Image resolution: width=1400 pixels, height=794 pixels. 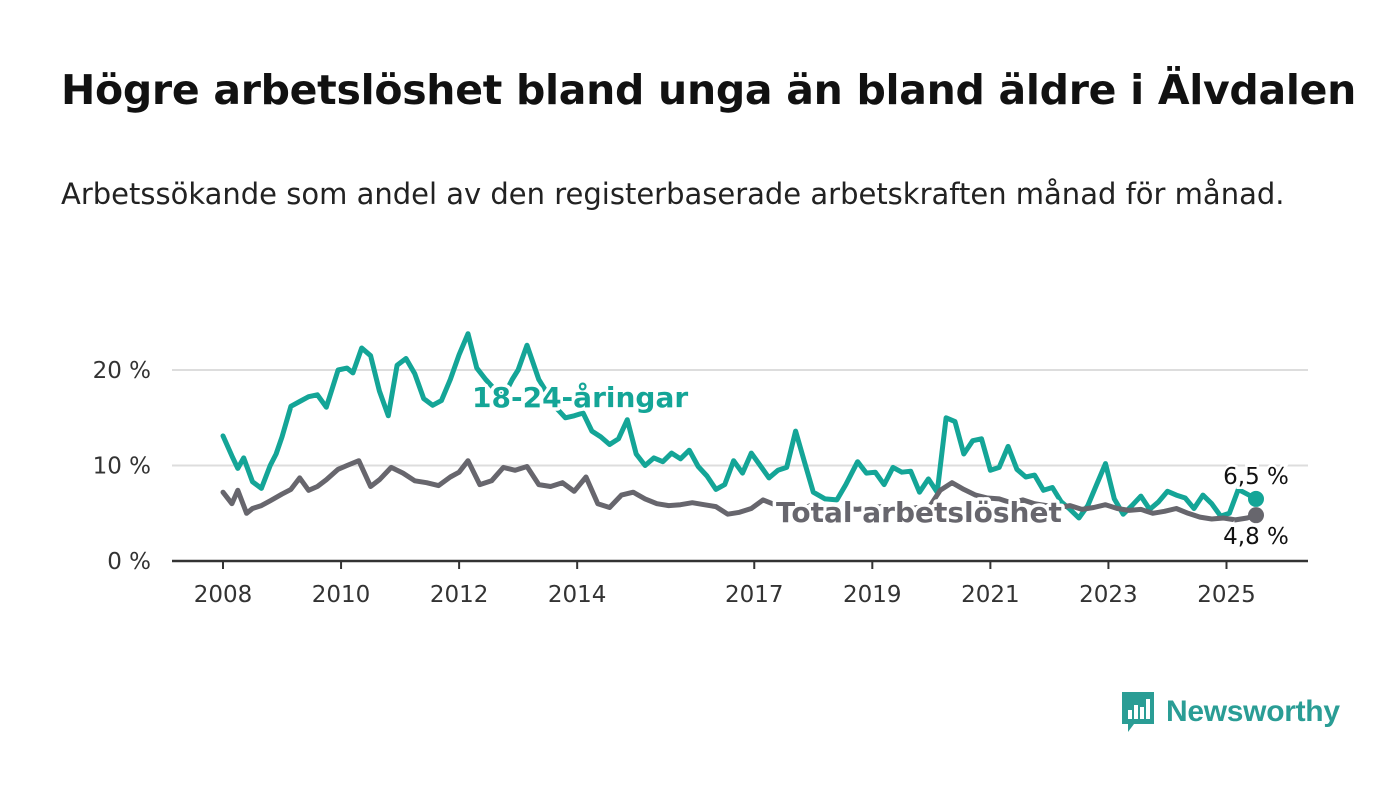 I want to click on brand-name: Newsworthy, so click(x=1253, y=711).